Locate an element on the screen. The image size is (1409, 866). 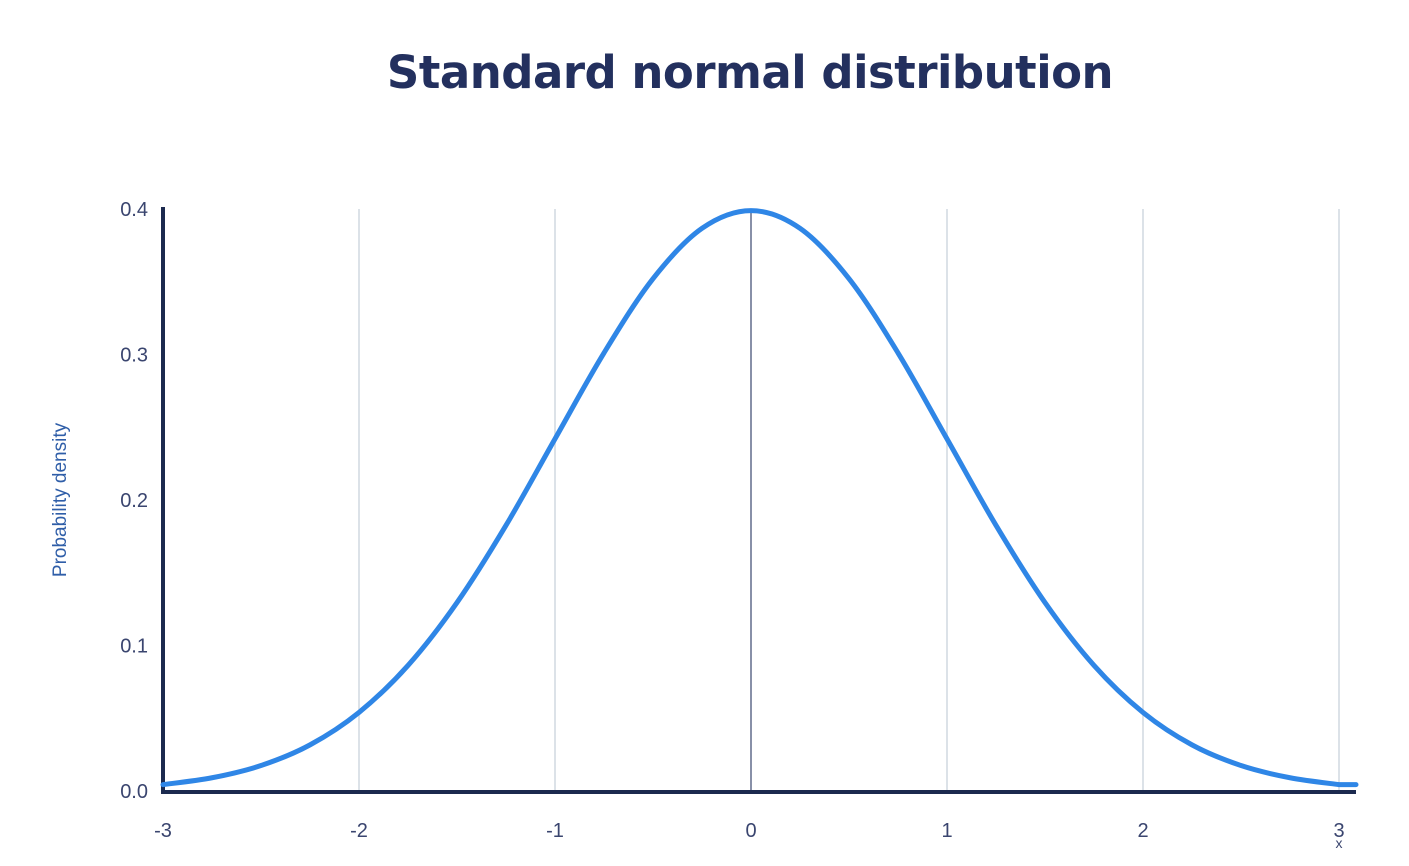
x-tick-label: -2 is located at coordinates (359, 831).